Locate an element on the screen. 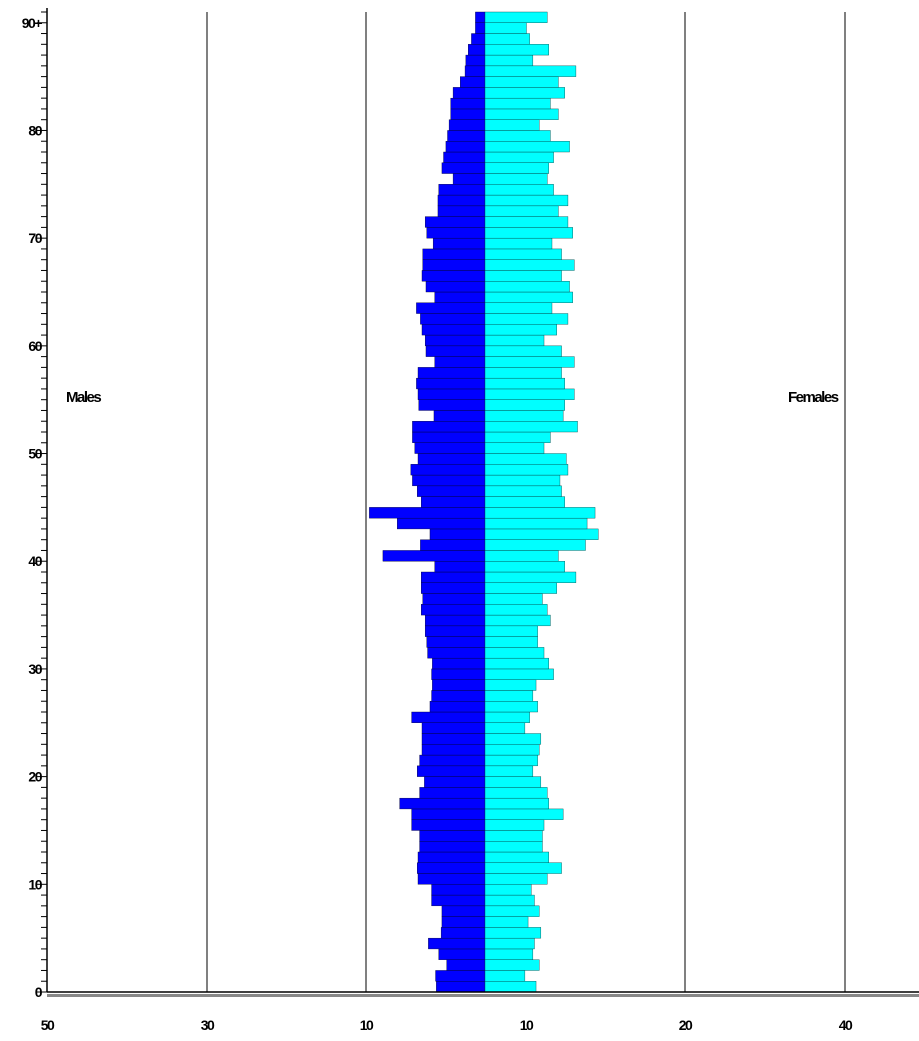 The height and width of the screenshot is (1041, 919). bars-males is located at coordinates (427, 502).